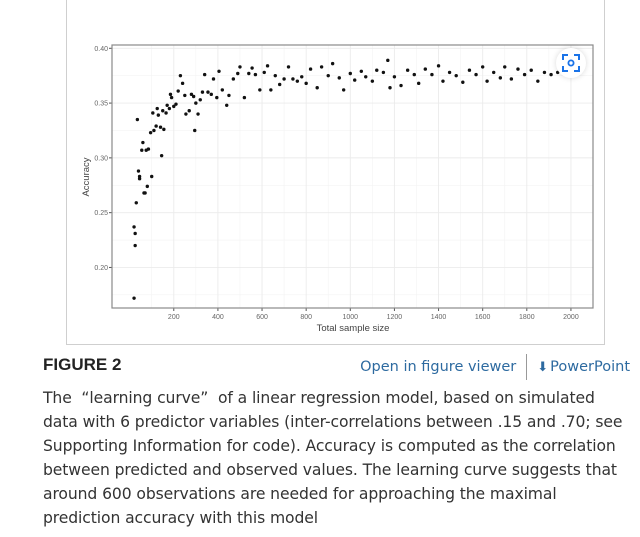 The image size is (640, 537). I want to click on y-tick-label: 0.40, so click(101, 49).